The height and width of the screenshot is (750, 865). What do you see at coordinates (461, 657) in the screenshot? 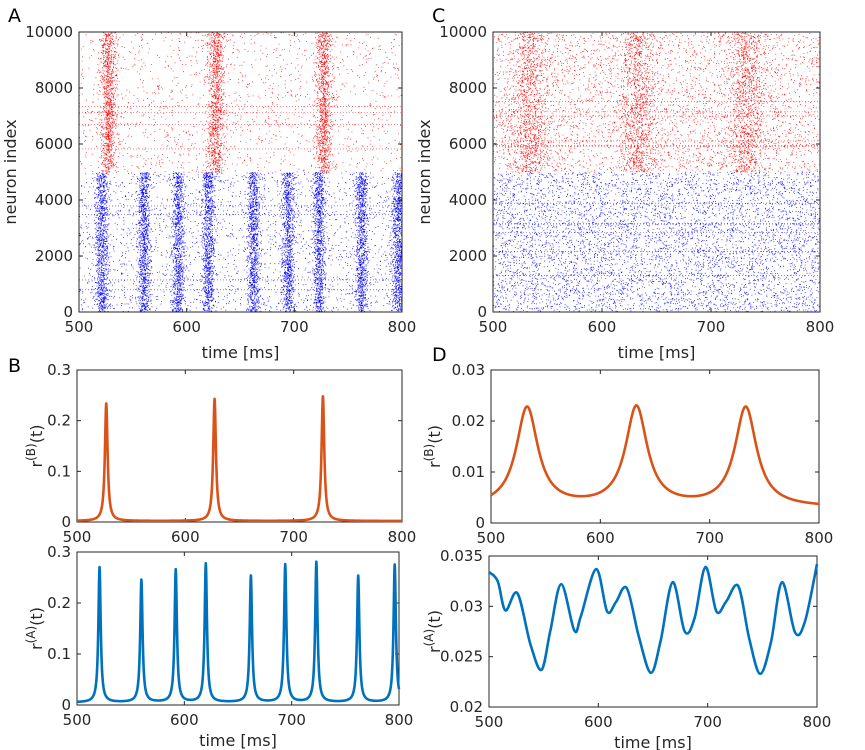
I see `y-tick-label: 0.025` at bounding box center [461, 657].